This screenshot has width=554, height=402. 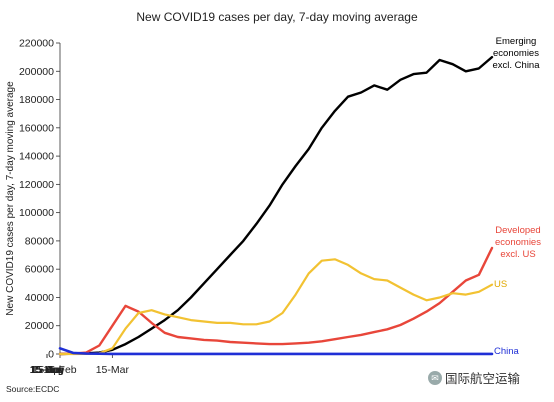 I want to click on y-tick-label: 60000, so click(x=39, y=270).